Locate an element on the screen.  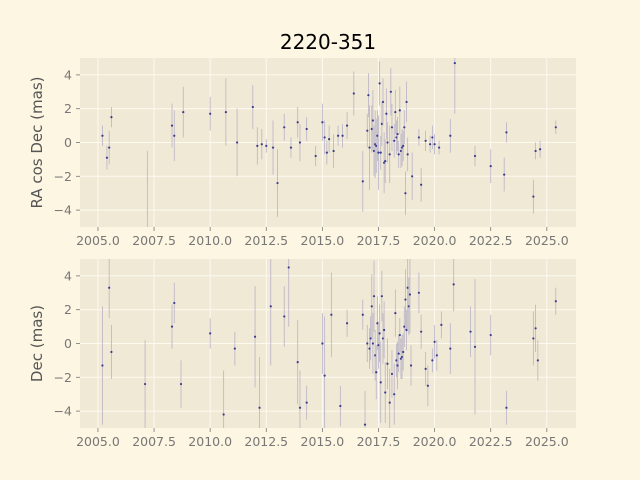
bottom-x-tick-label: 2010.0 is located at coordinates (210, 441).